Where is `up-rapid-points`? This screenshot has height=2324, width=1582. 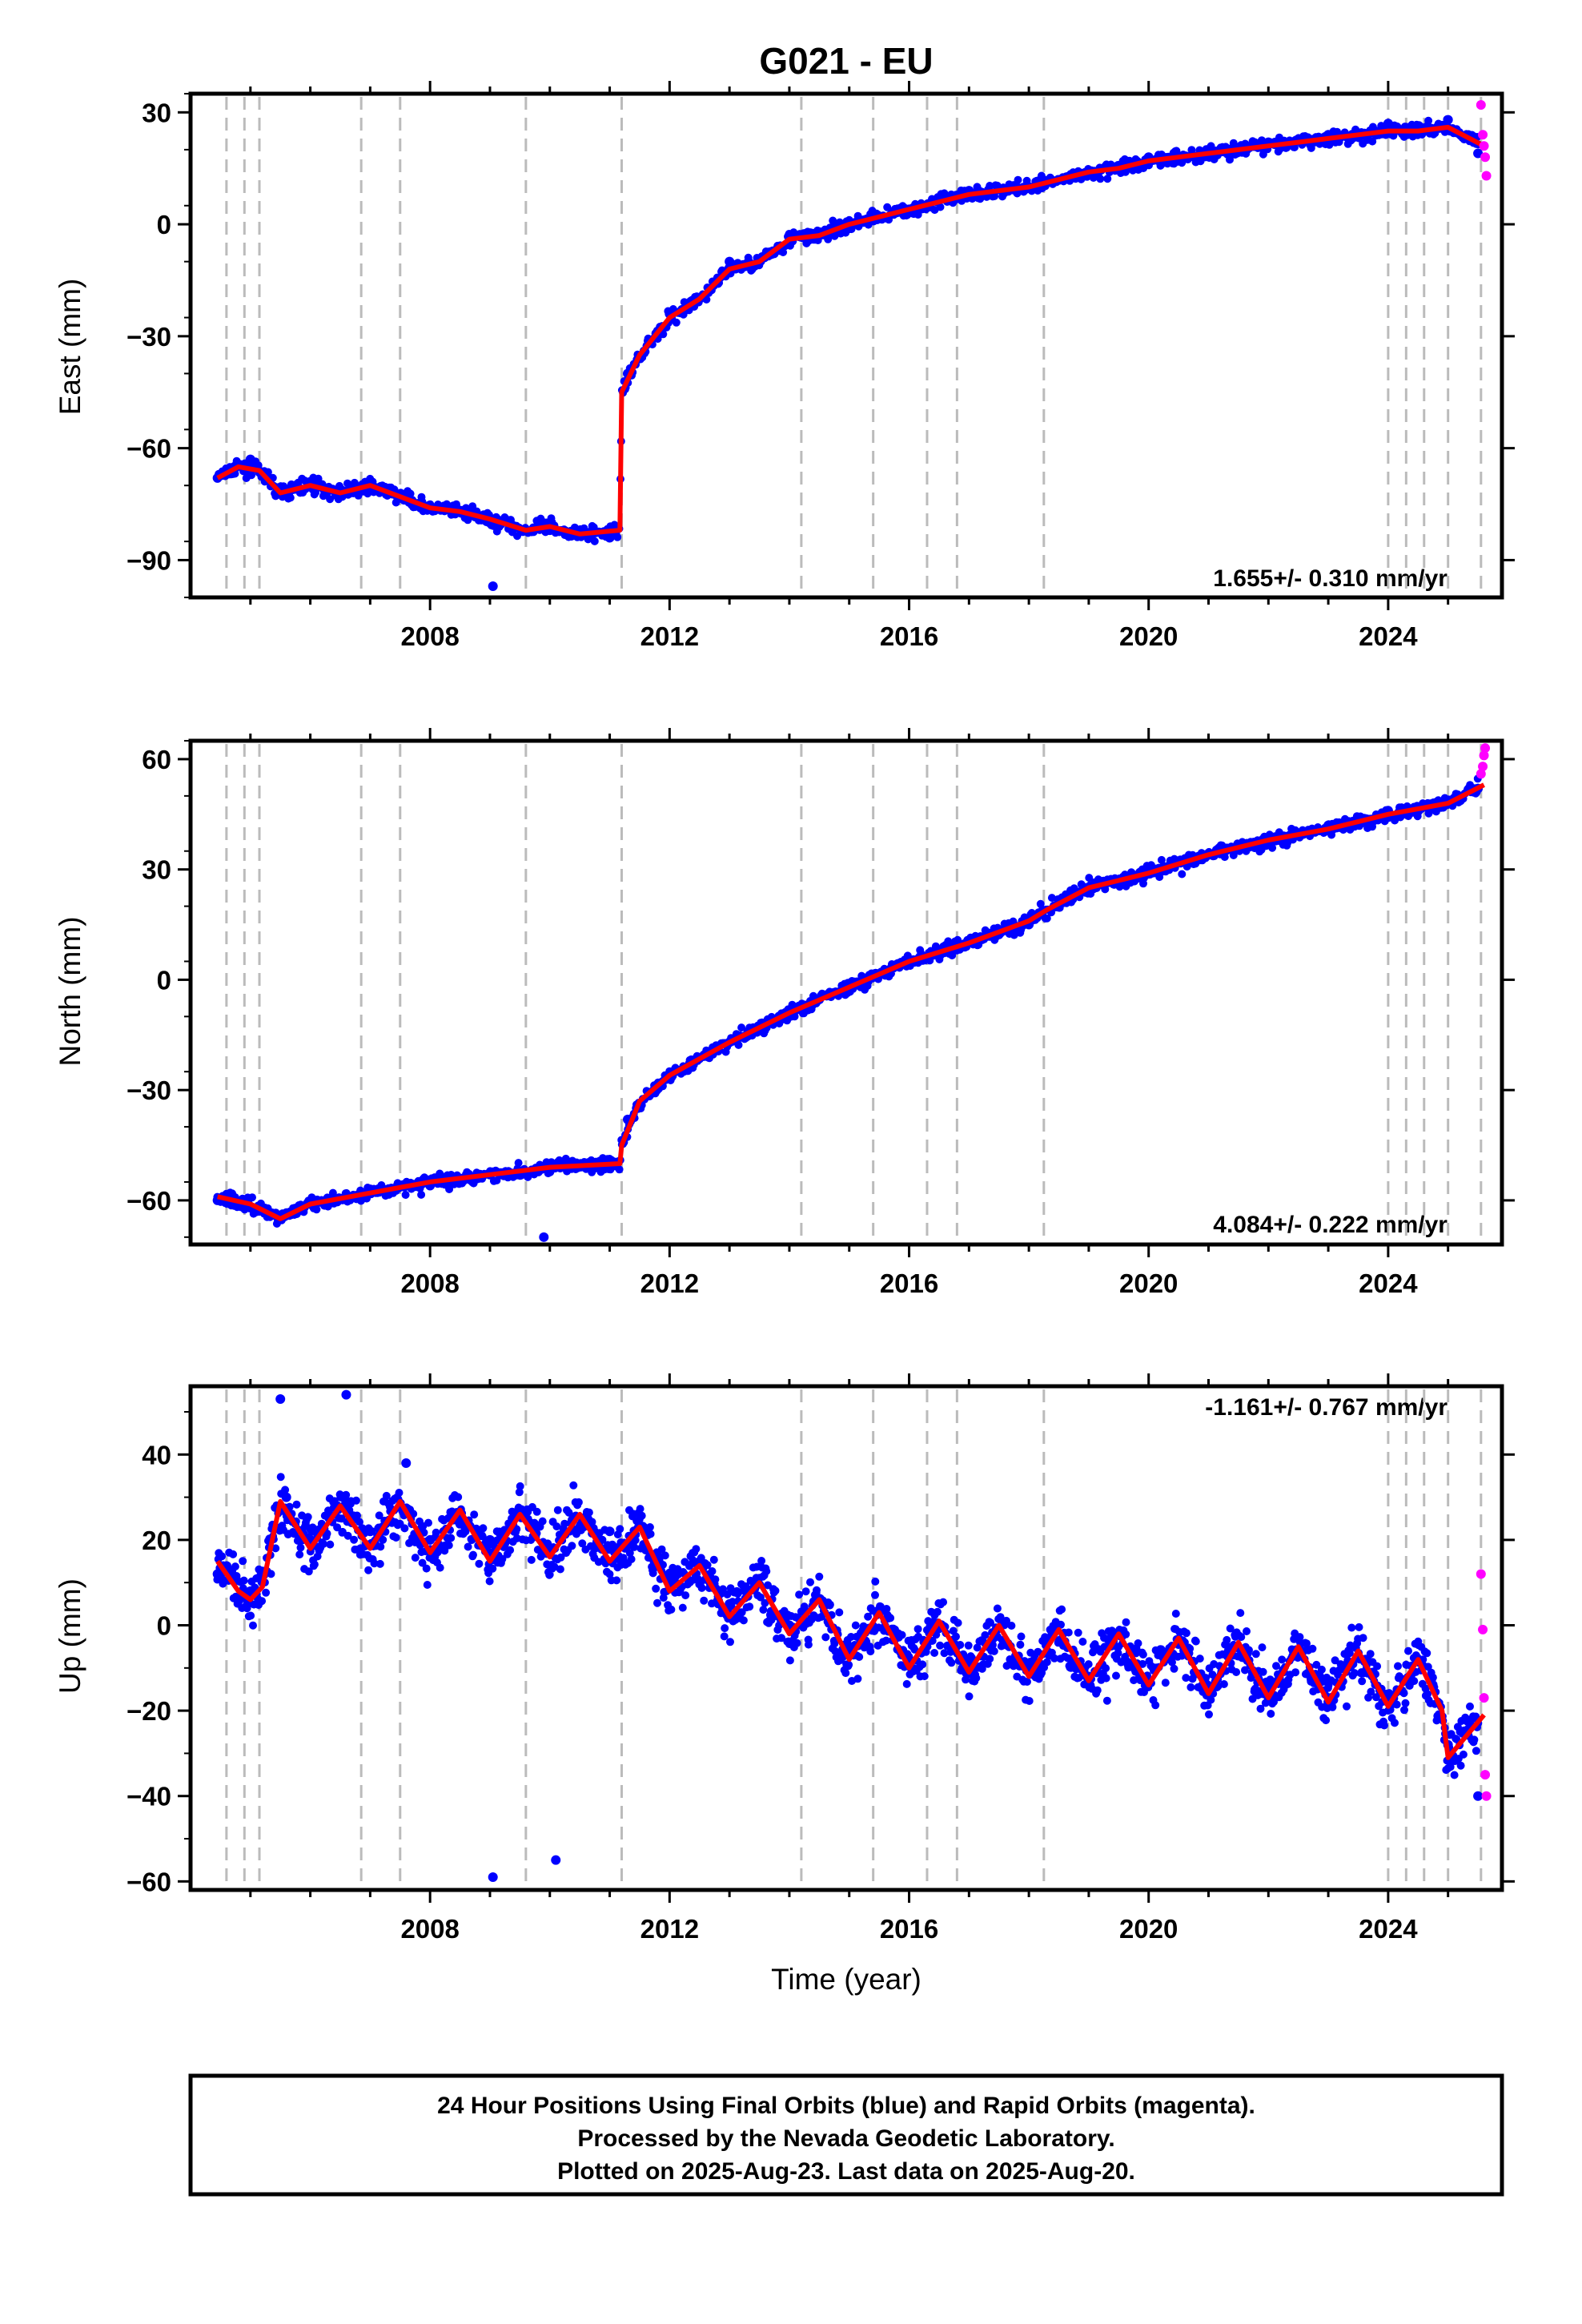
up-rapid-points is located at coordinates (1484, 1685).